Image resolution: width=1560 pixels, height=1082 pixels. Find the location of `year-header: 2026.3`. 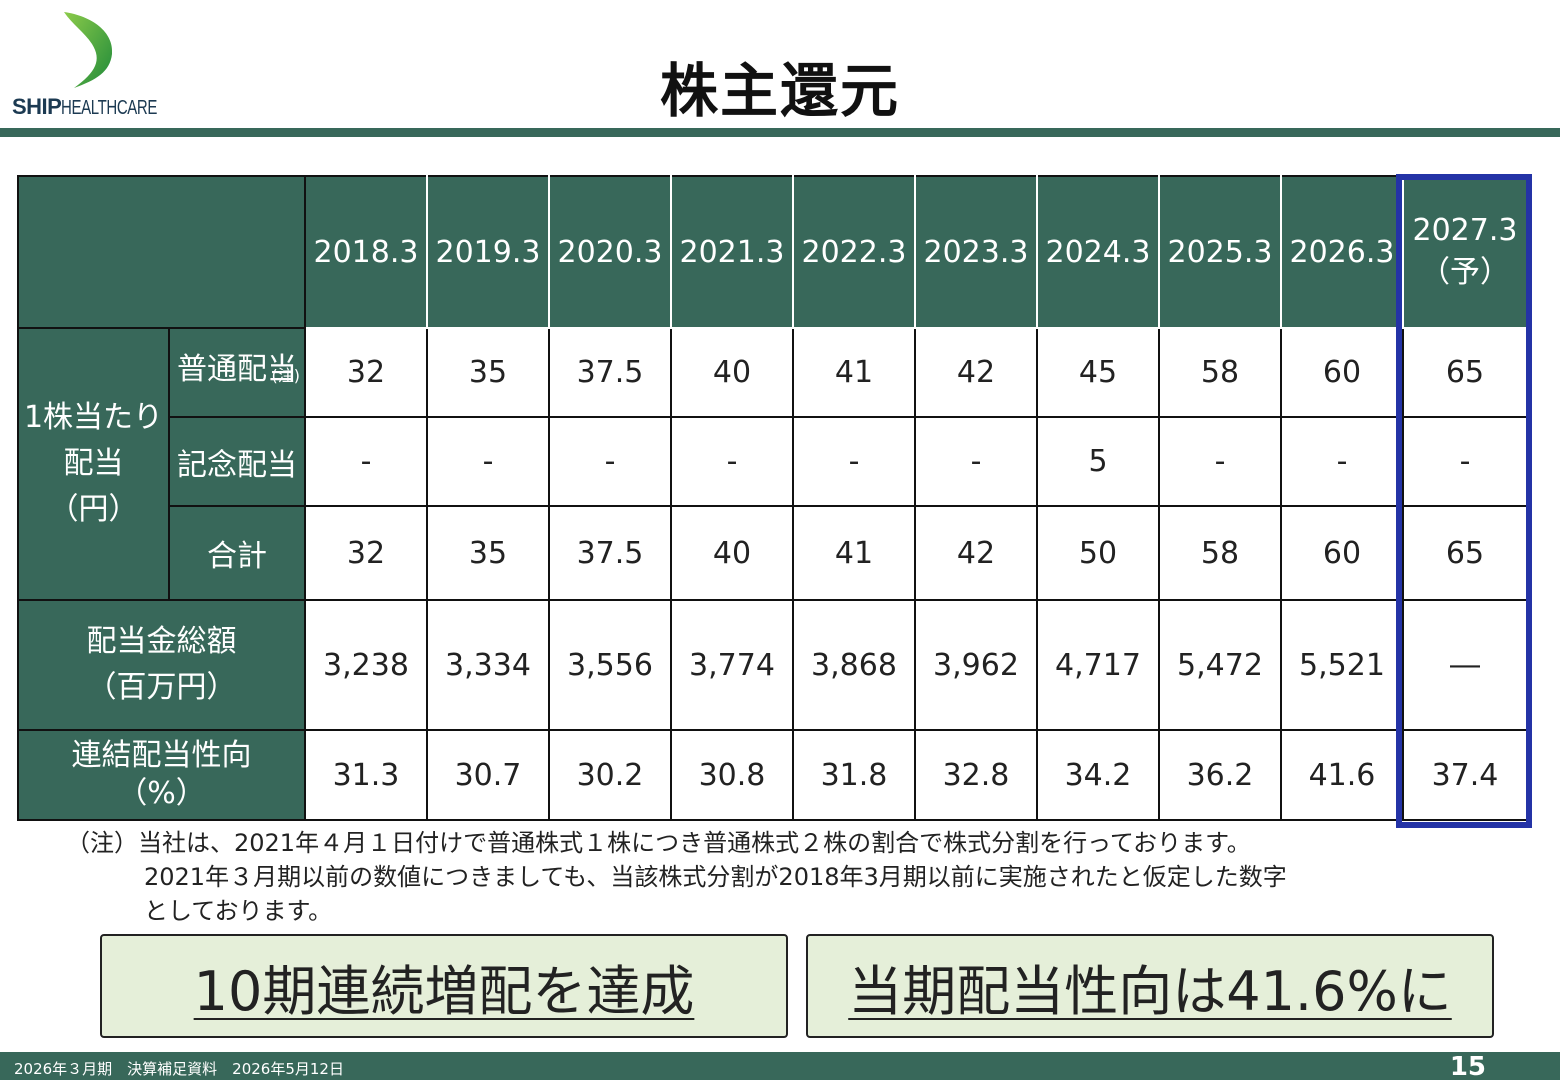

year-header: 2026.3 is located at coordinates (1342, 252).